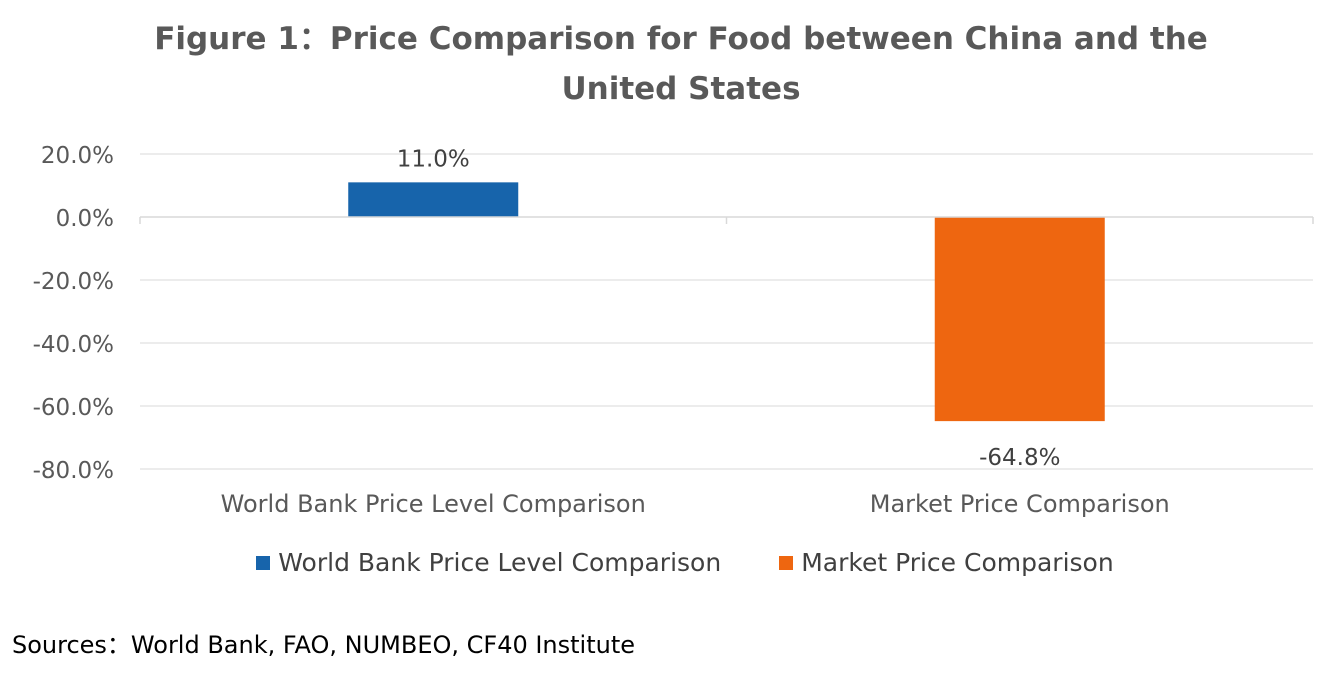 The width and height of the screenshot is (1332, 682). Describe the element at coordinates (681, 89) in the screenshot. I see `chart-title-line-2: United States` at that location.